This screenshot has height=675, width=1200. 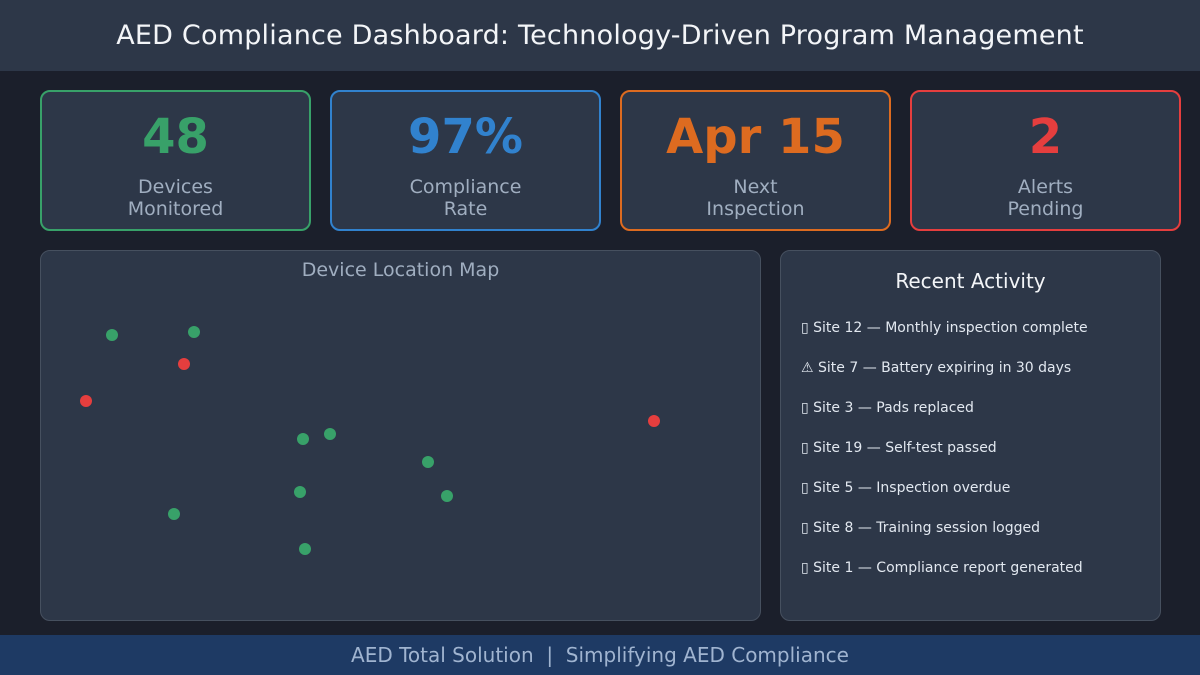 I want to click on stat-value: Apr 15, so click(x=755, y=137).